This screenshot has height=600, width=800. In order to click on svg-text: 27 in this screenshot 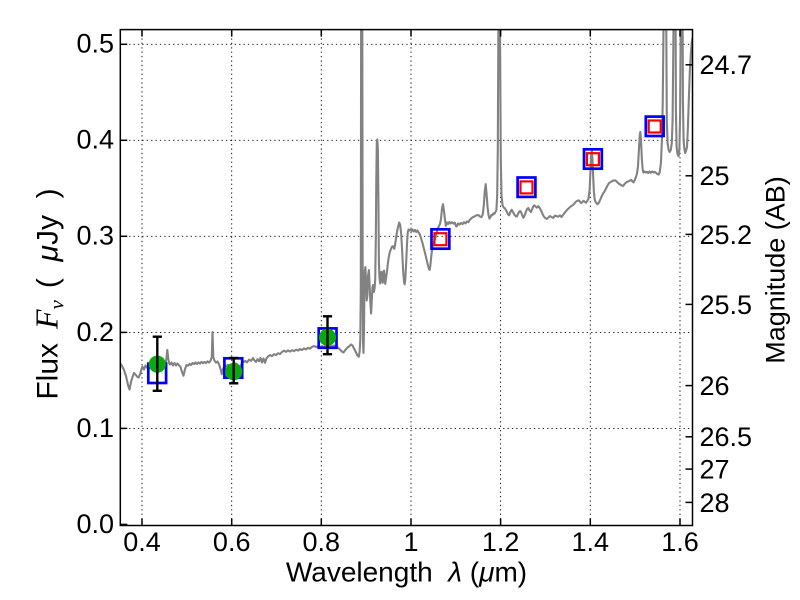, I will do `click(715, 470)`.